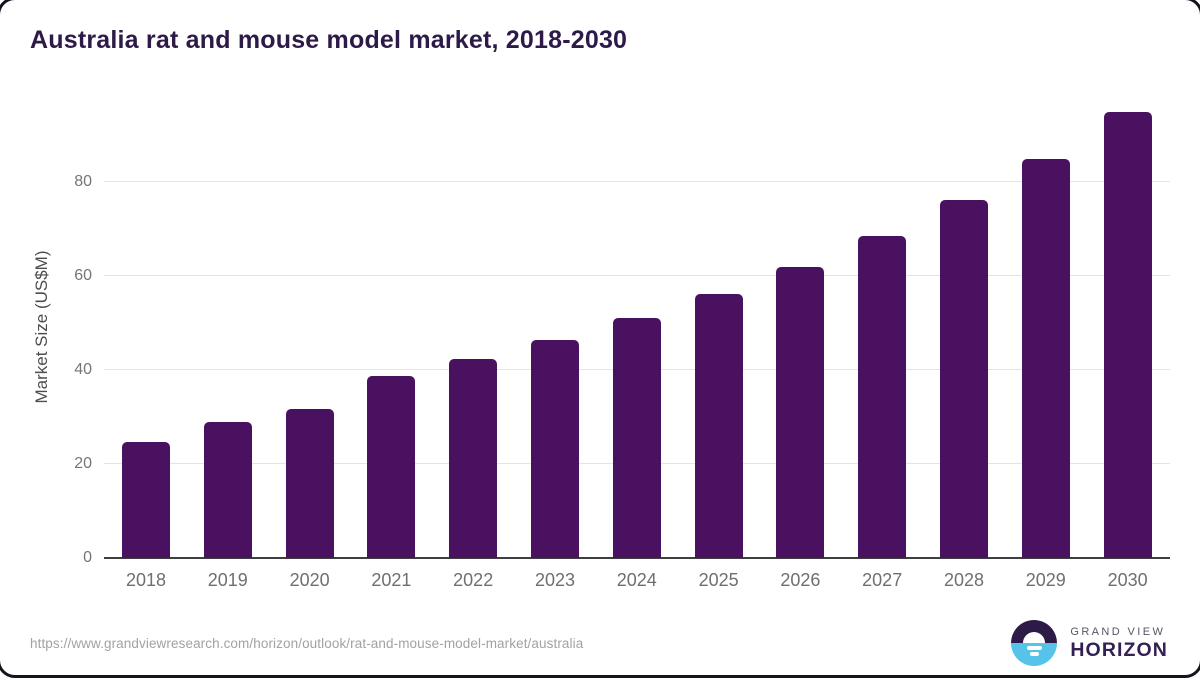 The width and height of the screenshot is (1200, 678). What do you see at coordinates (800, 580) in the screenshot?
I see `x-tick-label-2026: 2026` at bounding box center [800, 580].